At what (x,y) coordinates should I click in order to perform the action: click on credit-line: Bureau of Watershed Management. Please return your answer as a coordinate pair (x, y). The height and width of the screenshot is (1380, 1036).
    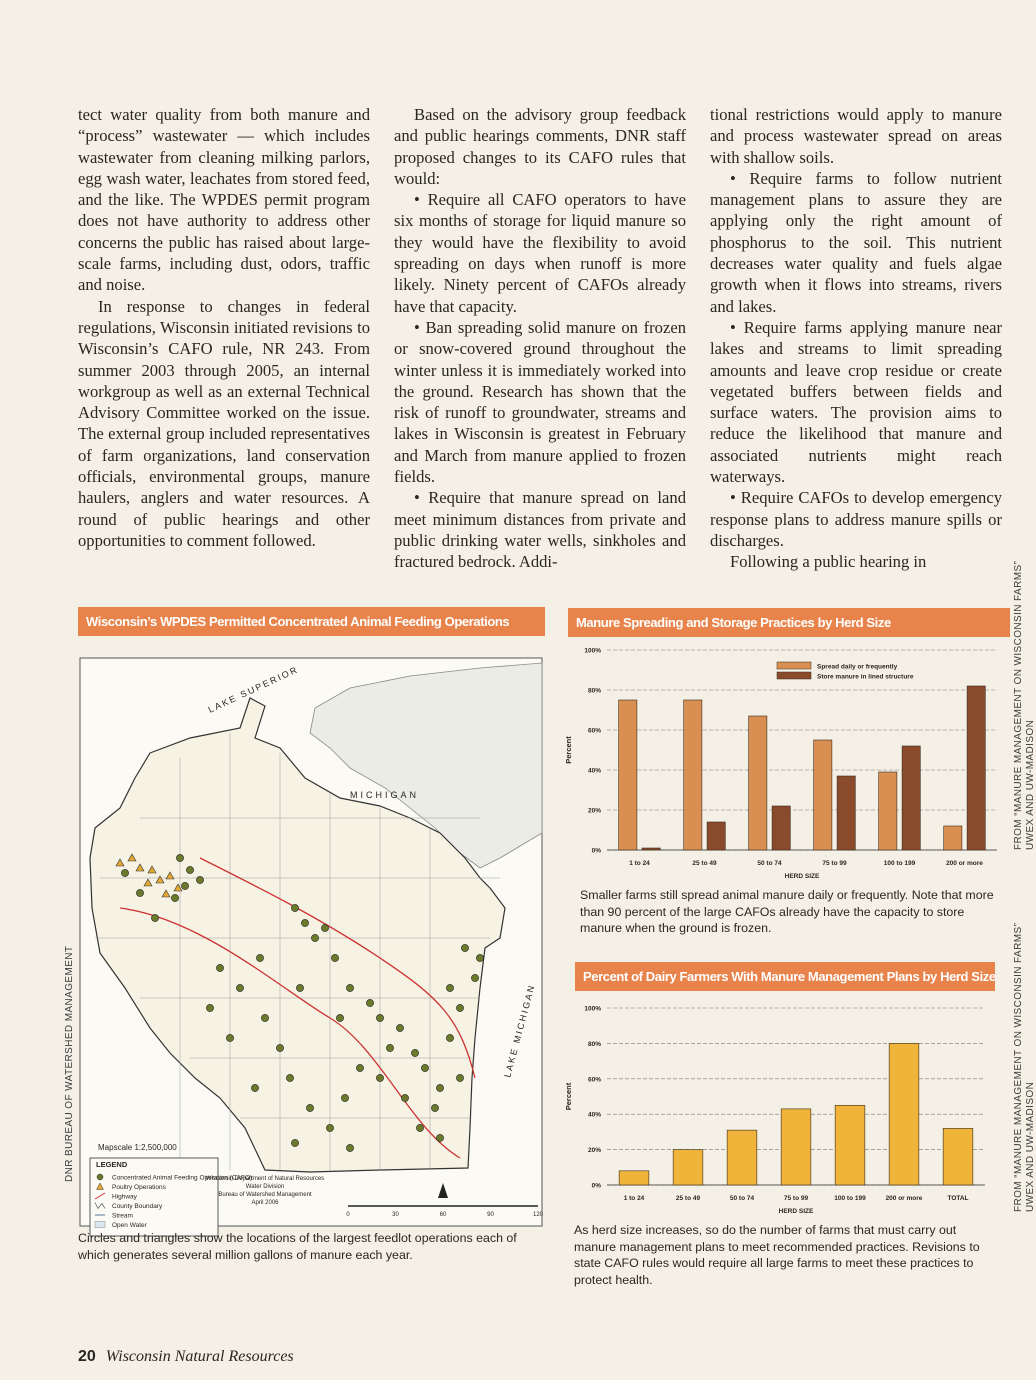
    Looking at the image, I should click on (264, 1195).